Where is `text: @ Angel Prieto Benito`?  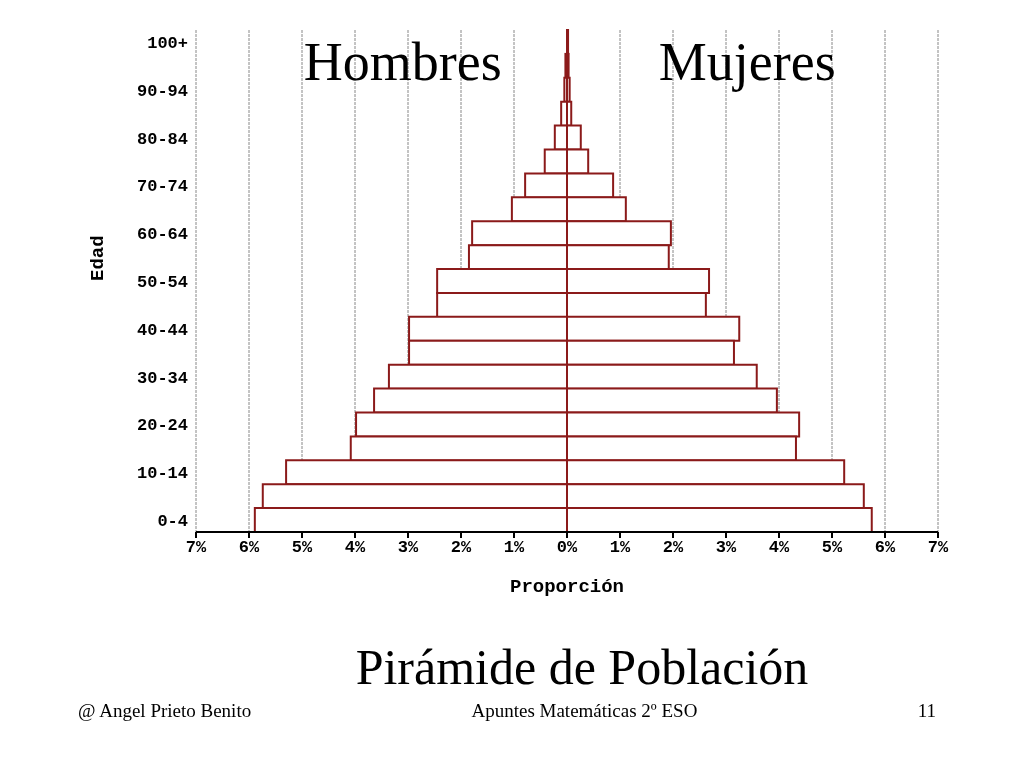 text: @ Angel Prieto Benito is located at coordinates (165, 711).